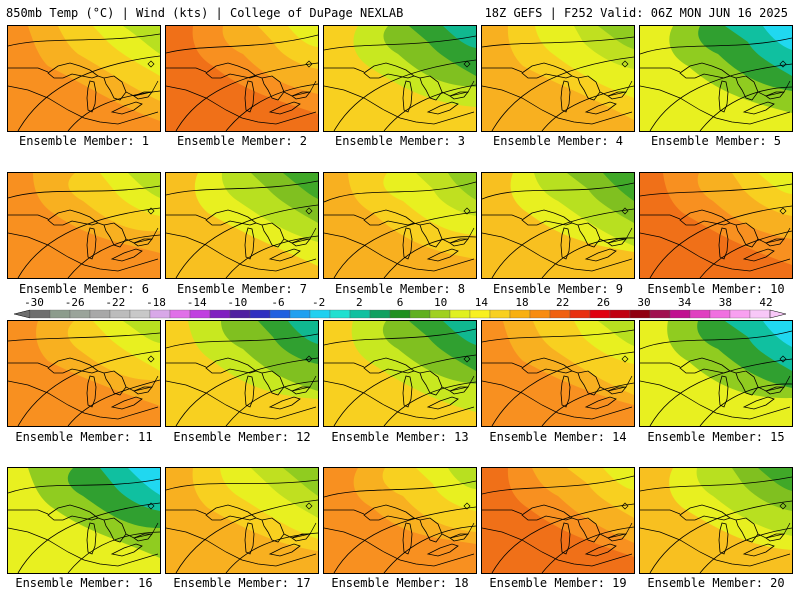  What do you see at coordinates (716, 583) in the screenshot?
I see `panel-caption: Ensemble Member: 20` at bounding box center [716, 583].